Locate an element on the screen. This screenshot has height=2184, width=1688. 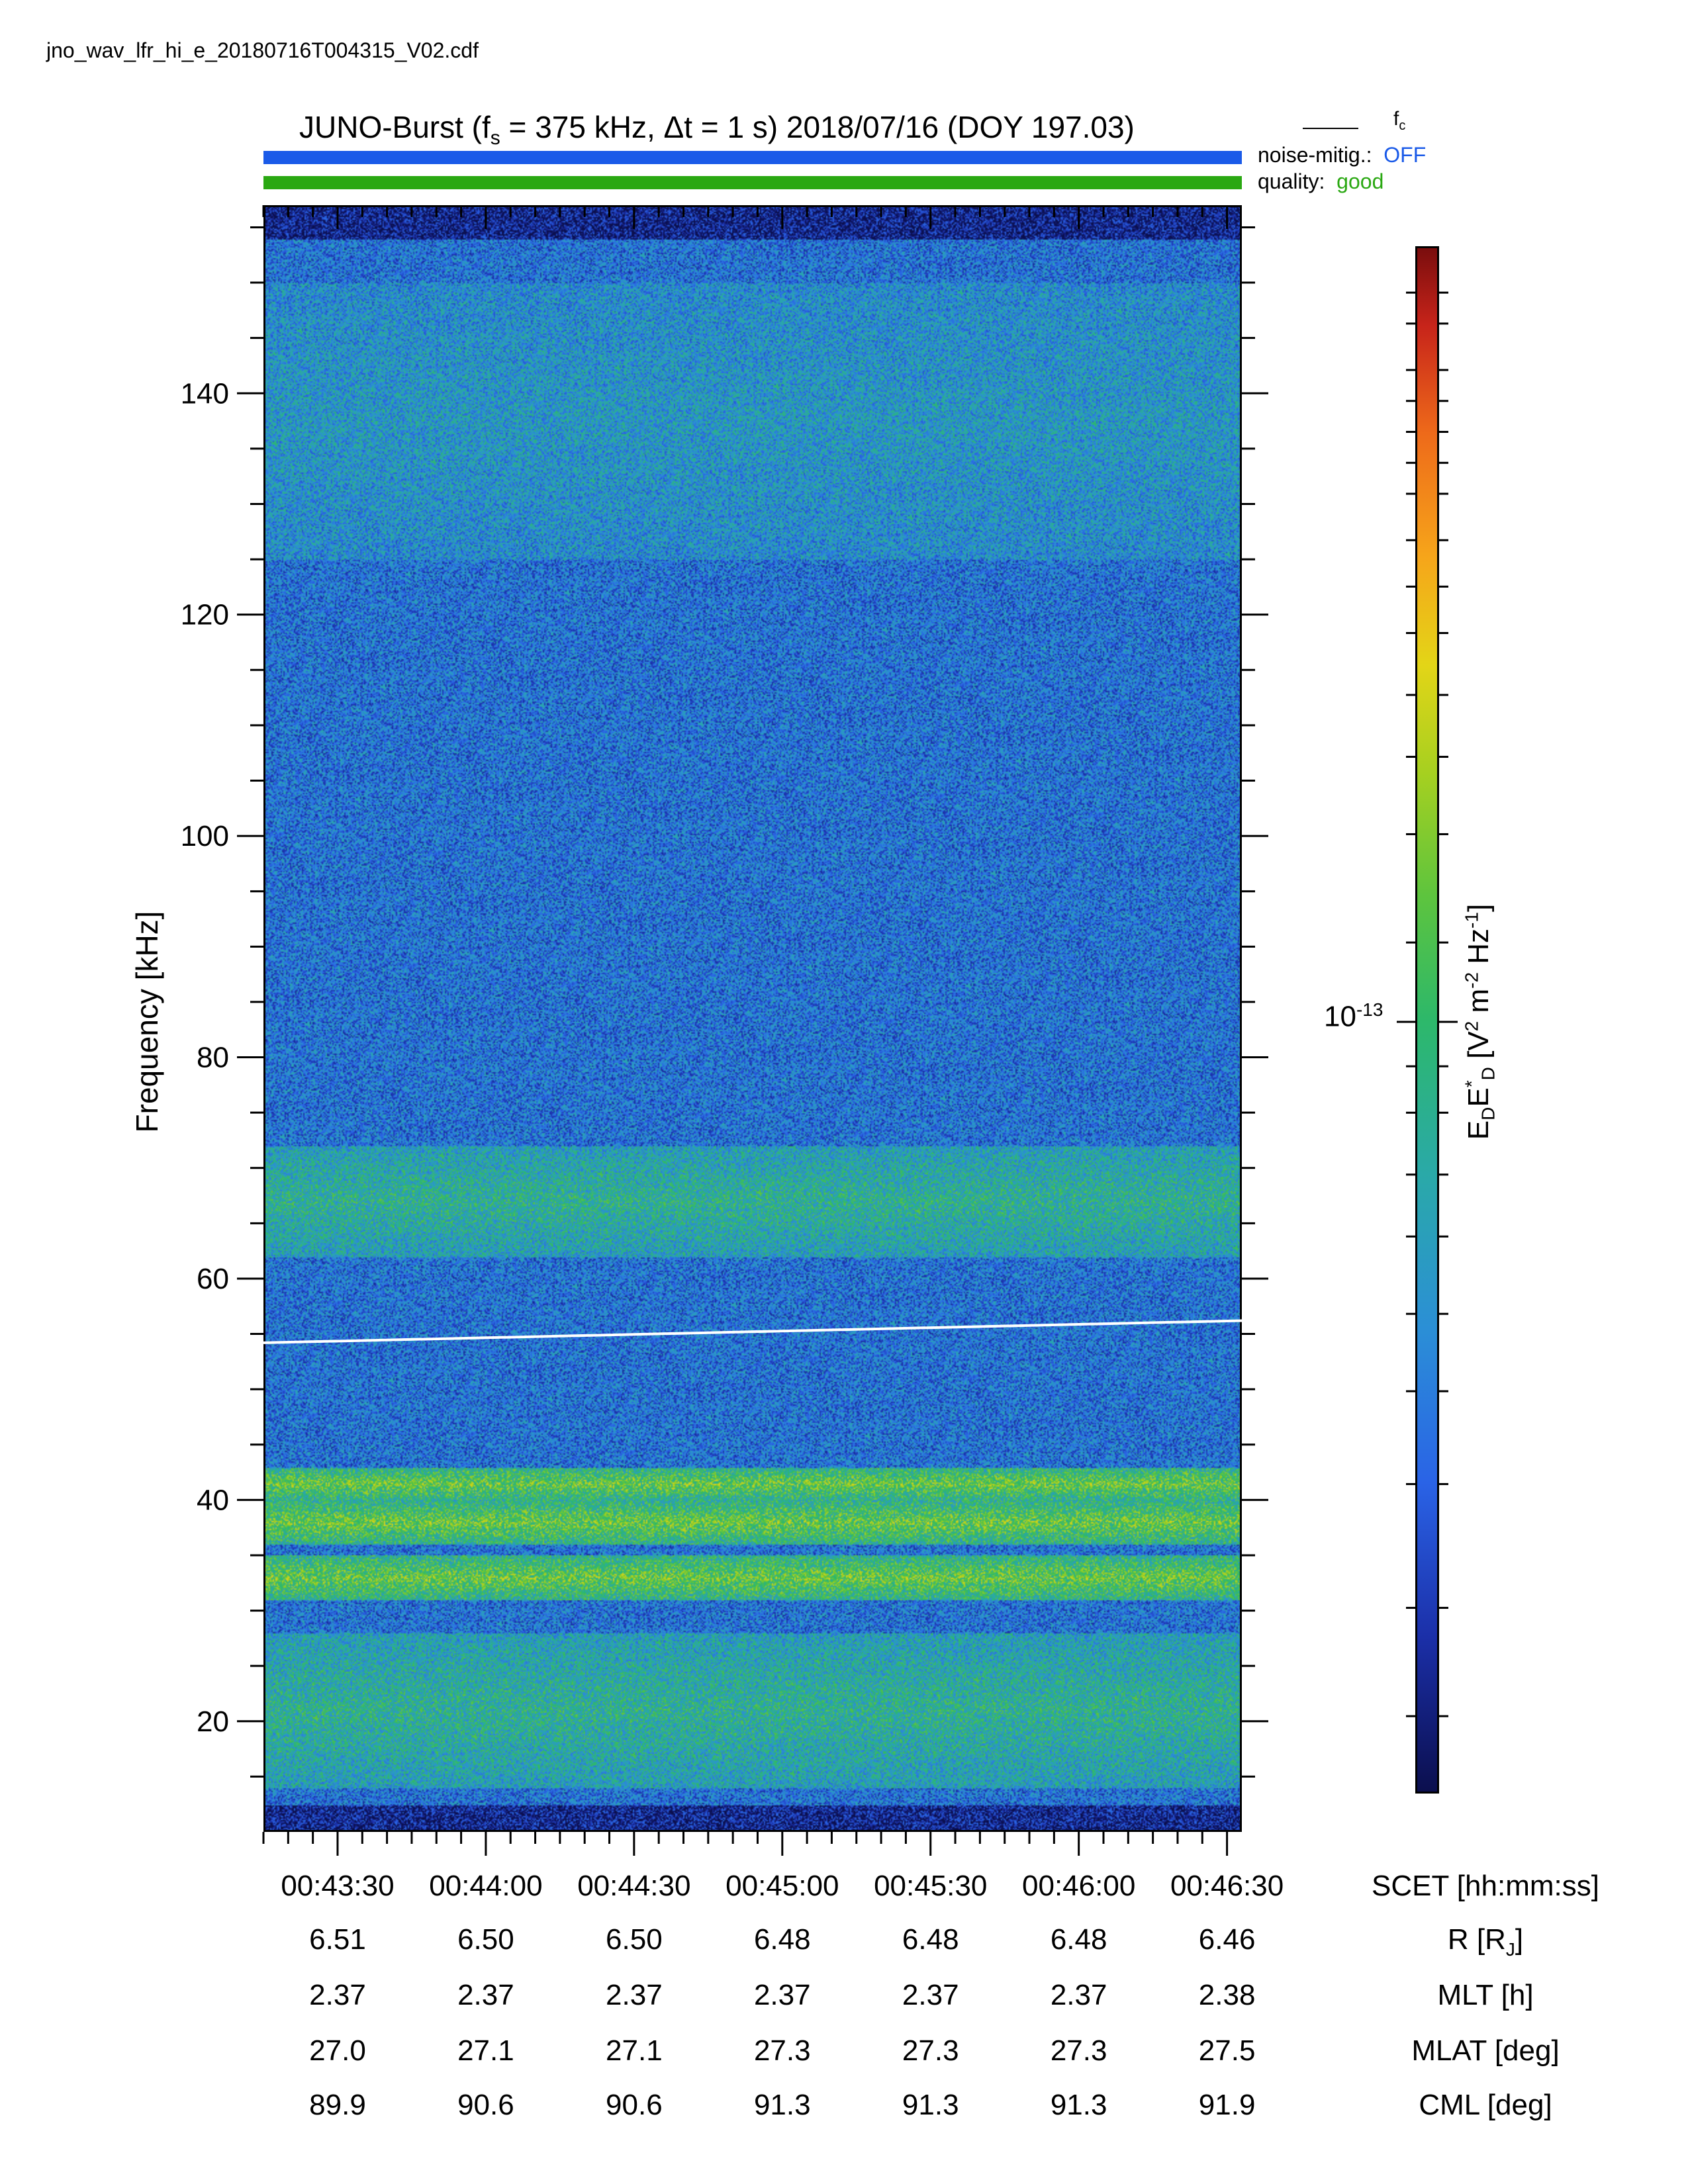
quality-value: good is located at coordinates (1360, 181).